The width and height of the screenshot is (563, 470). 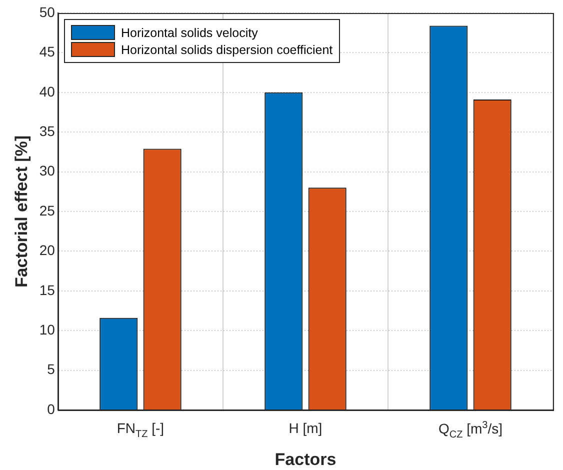 I want to click on legend-label: Horizontal solids velocity, so click(x=189, y=33).